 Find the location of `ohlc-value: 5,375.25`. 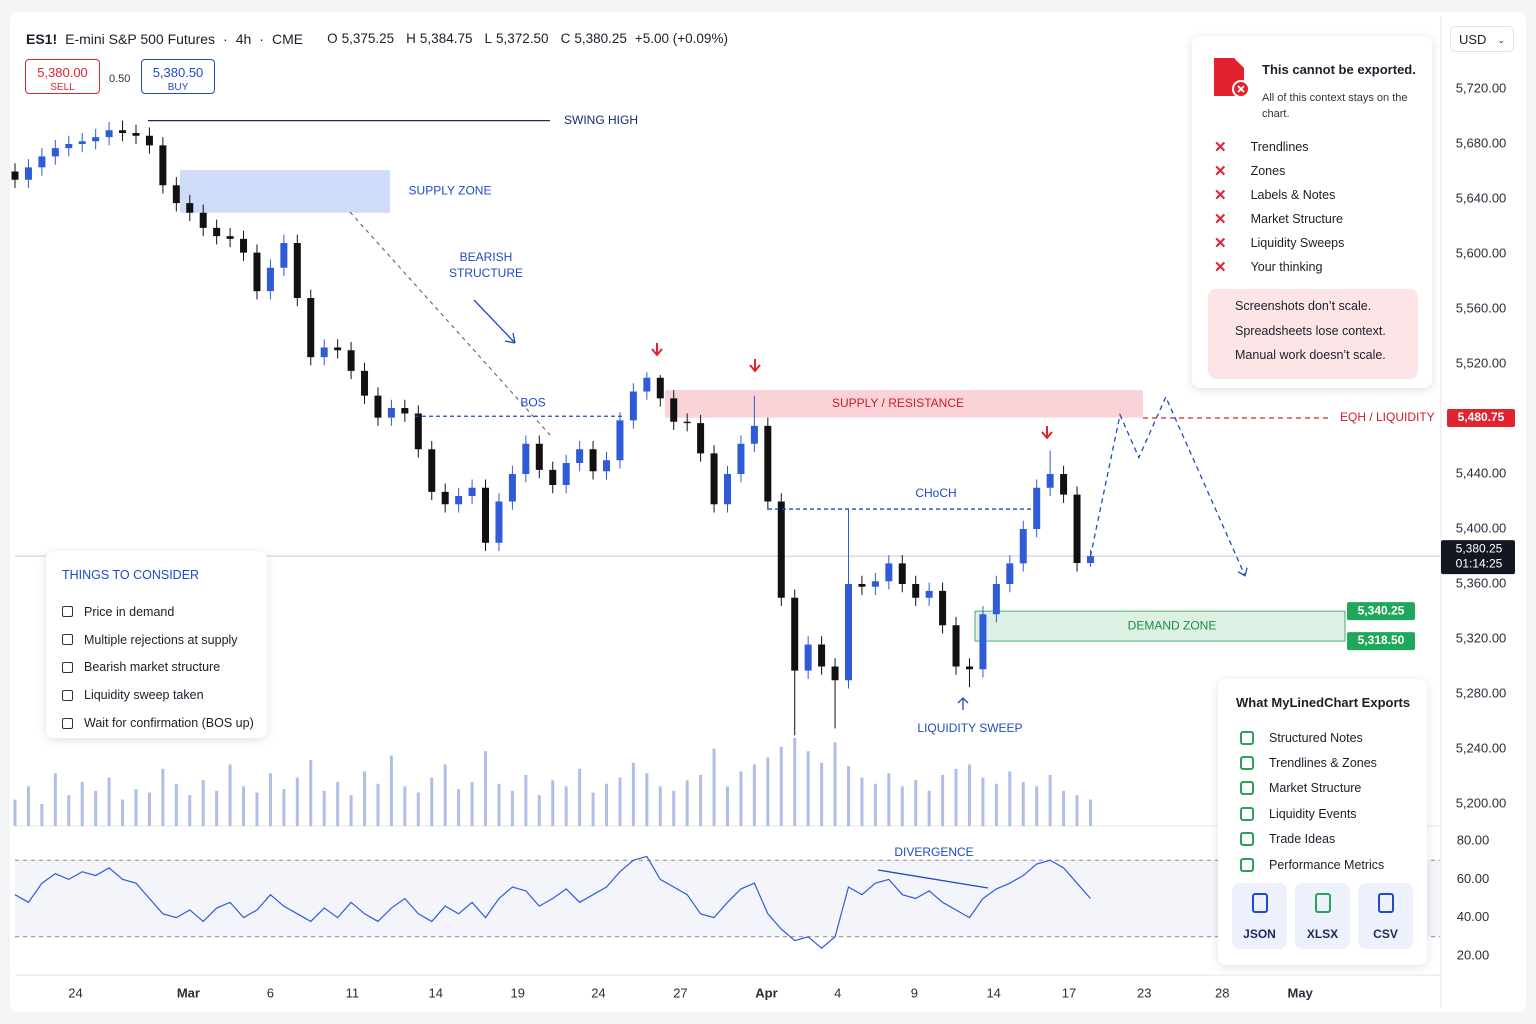

ohlc-value: 5,375.25 is located at coordinates (368, 38).